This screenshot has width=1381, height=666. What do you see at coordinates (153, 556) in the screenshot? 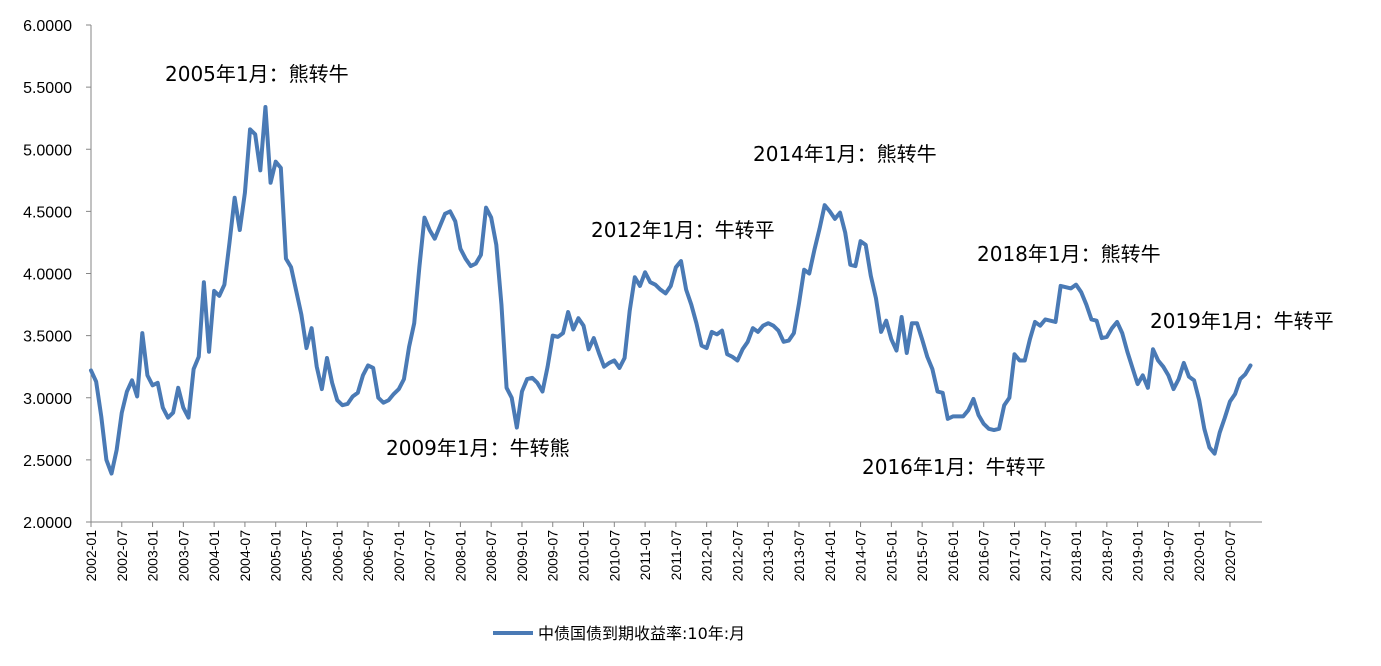
I see `x-tick-label: 2003-01` at bounding box center [153, 556].